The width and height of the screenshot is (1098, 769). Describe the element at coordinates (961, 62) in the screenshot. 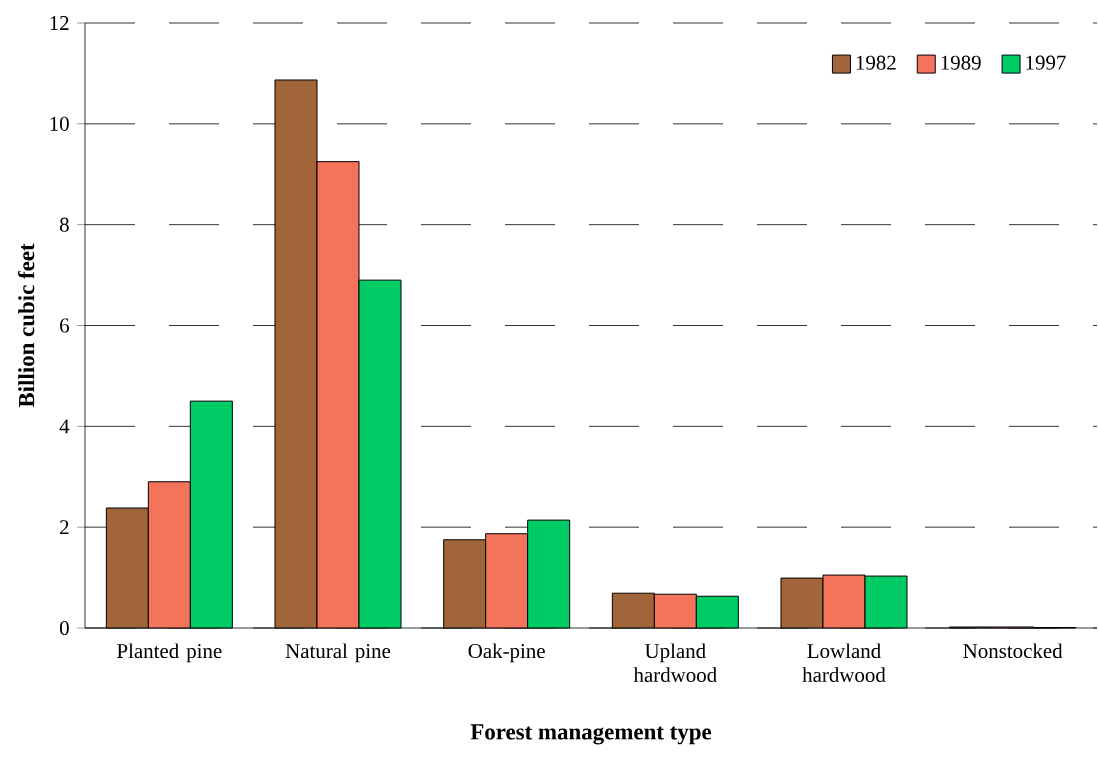

I see `legend-label: 1989` at that location.